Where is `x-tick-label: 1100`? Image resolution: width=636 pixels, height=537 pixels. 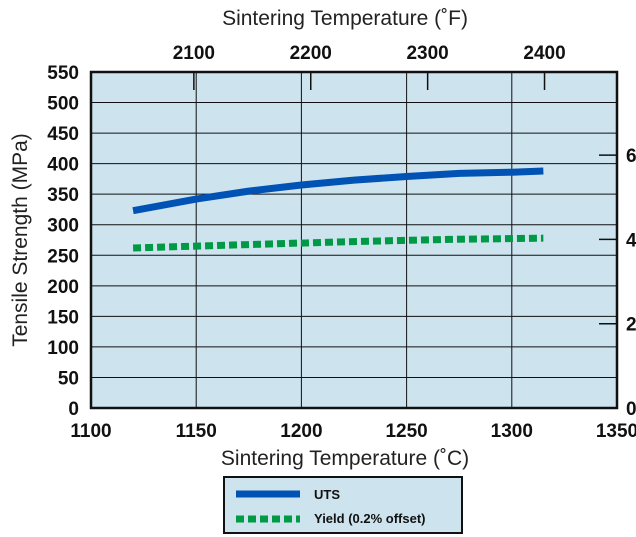
x-tick-label: 1100 is located at coordinates (90, 431).